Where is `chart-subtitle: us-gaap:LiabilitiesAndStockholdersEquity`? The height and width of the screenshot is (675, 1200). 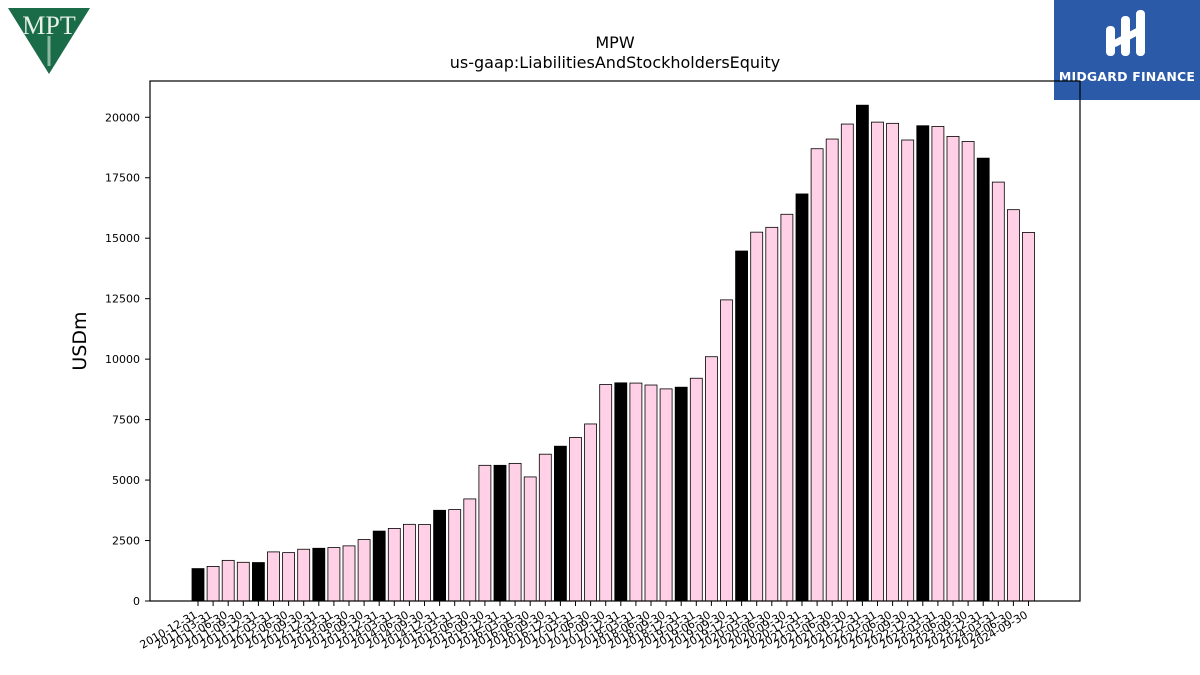
chart-subtitle: us-gaap:LiabilitiesAndStockholdersEquity is located at coordinates (615, 62).